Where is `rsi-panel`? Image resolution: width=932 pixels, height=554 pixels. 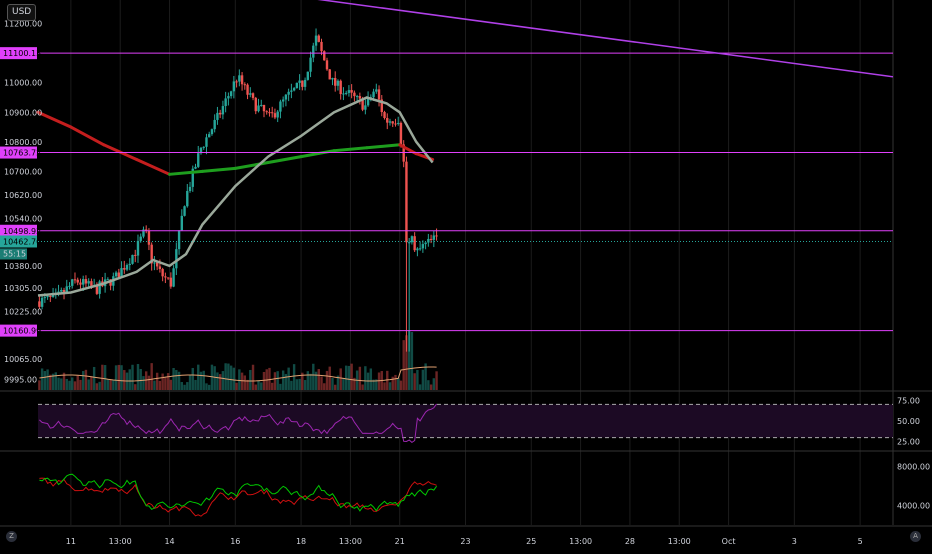
rsi-panel is located at coordinates (465, 423).